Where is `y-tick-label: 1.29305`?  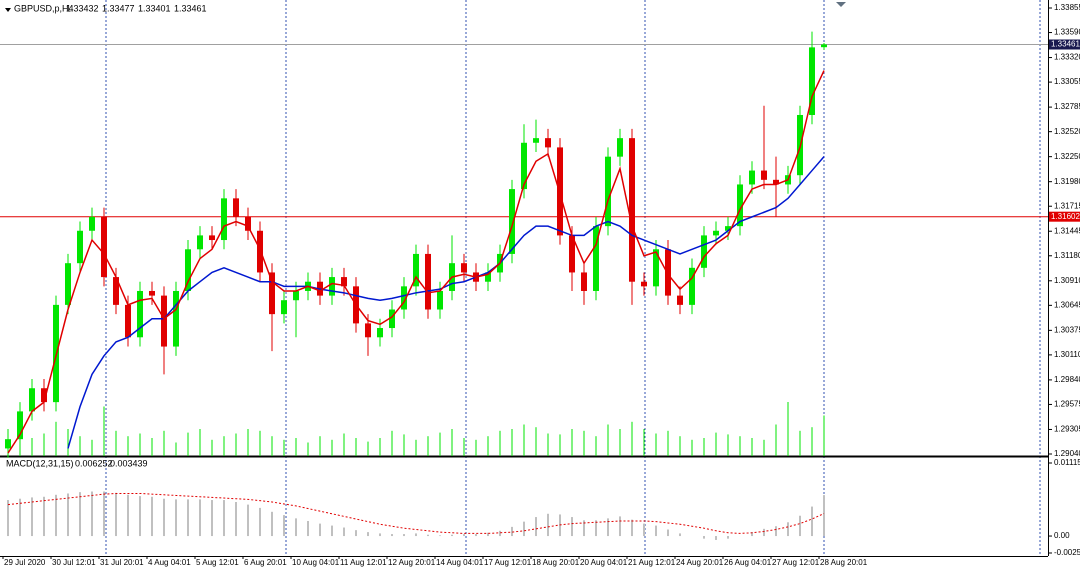 y-tick-label: 1.29305 is located at coordinates (1067, 429).